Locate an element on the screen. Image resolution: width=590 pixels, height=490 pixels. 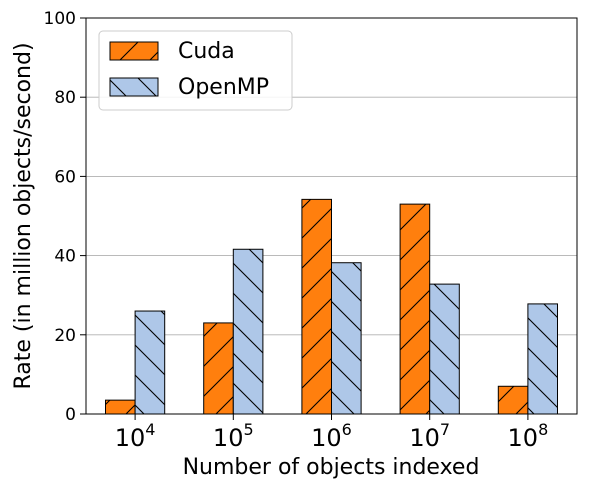
y-tick-label: 40 is located at coordinates (65, 257).